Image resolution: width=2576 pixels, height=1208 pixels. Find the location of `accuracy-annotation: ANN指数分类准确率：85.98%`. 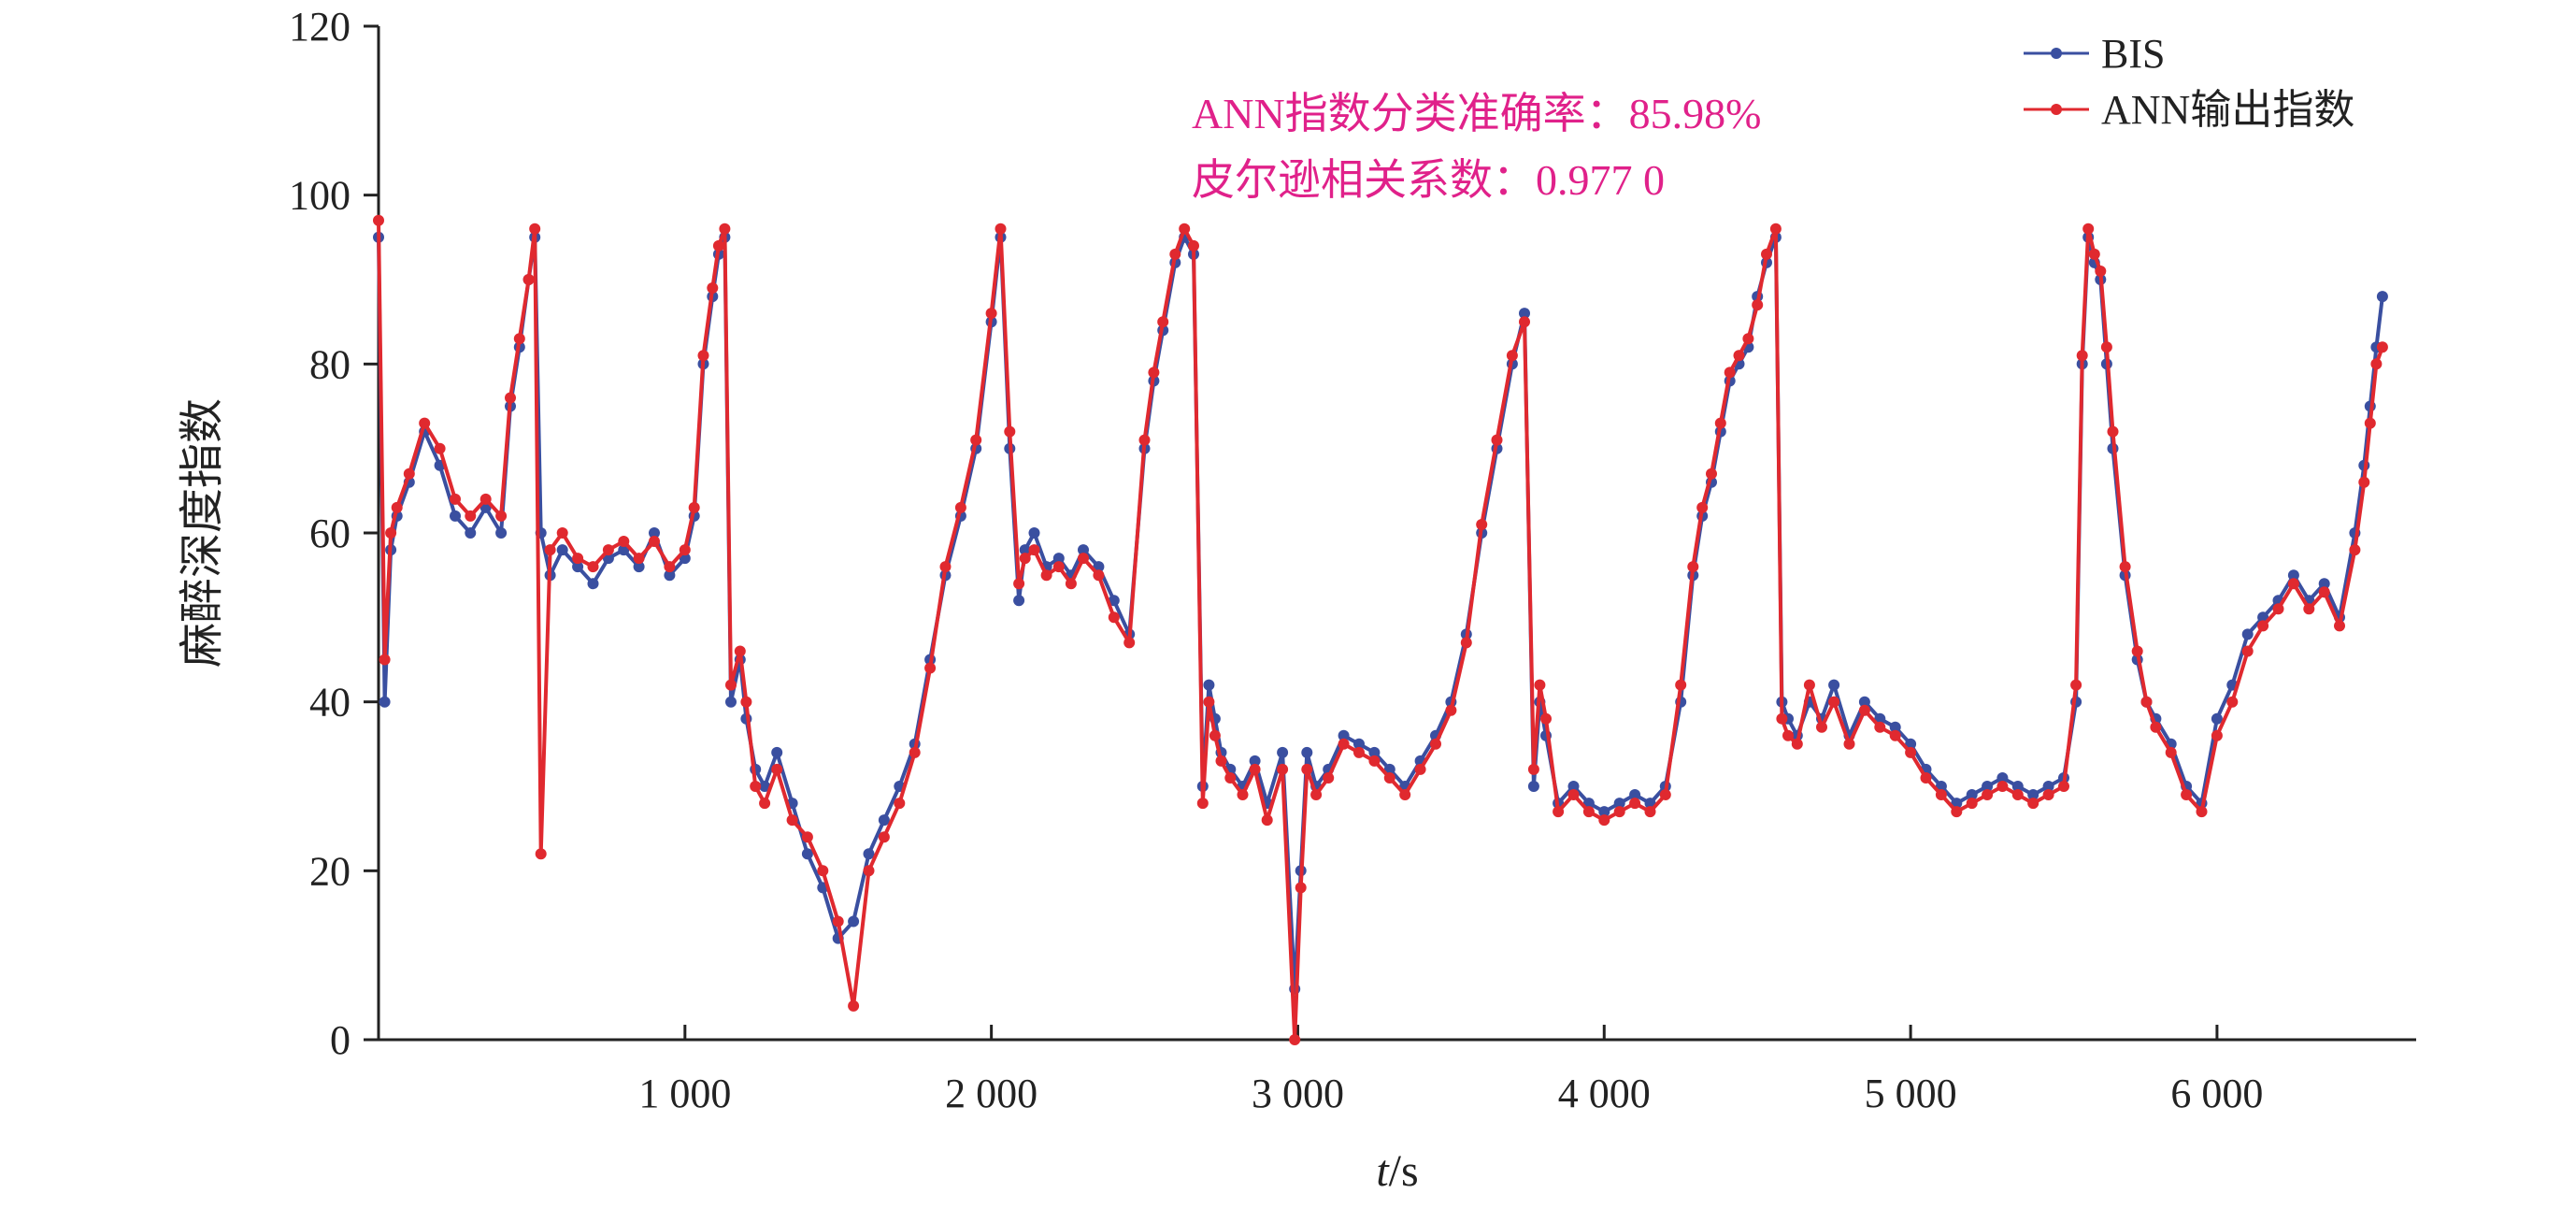

accuracy-annotation: ANN指数分类准确率：85.98% is located at coordinates (1476, 113).